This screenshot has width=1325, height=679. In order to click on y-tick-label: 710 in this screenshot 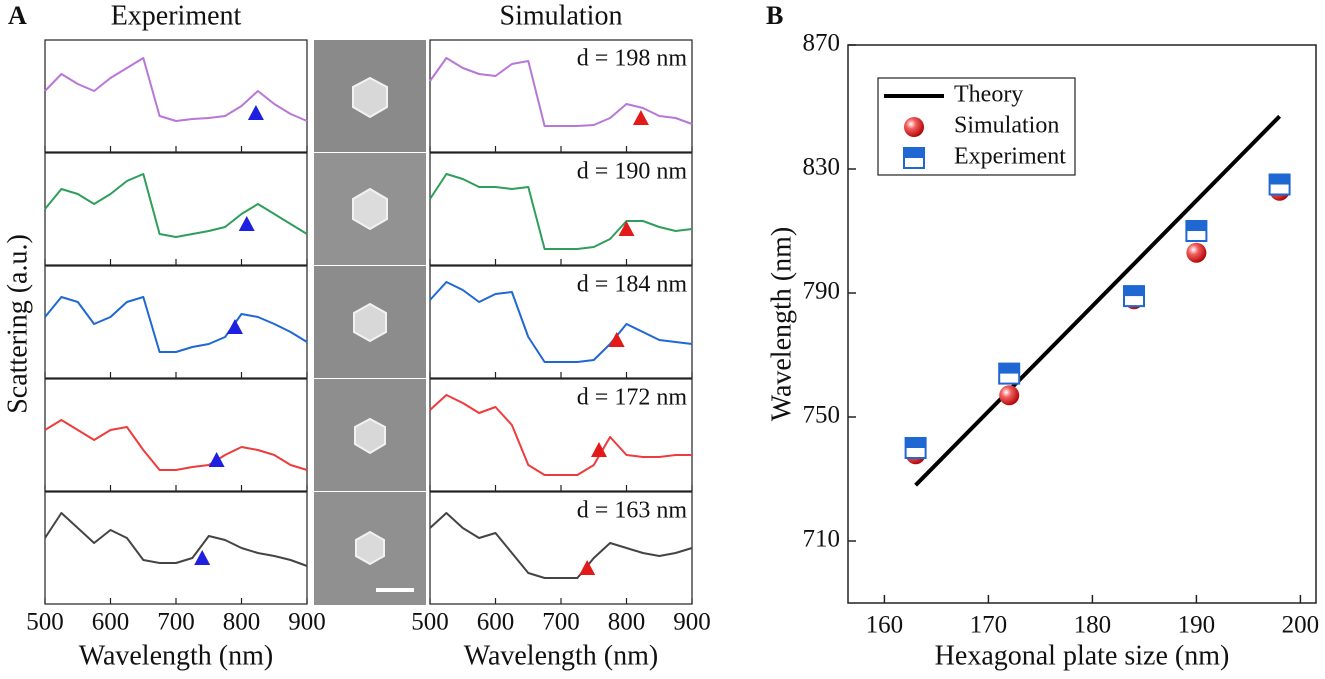, I will do `click(822, 539)`.